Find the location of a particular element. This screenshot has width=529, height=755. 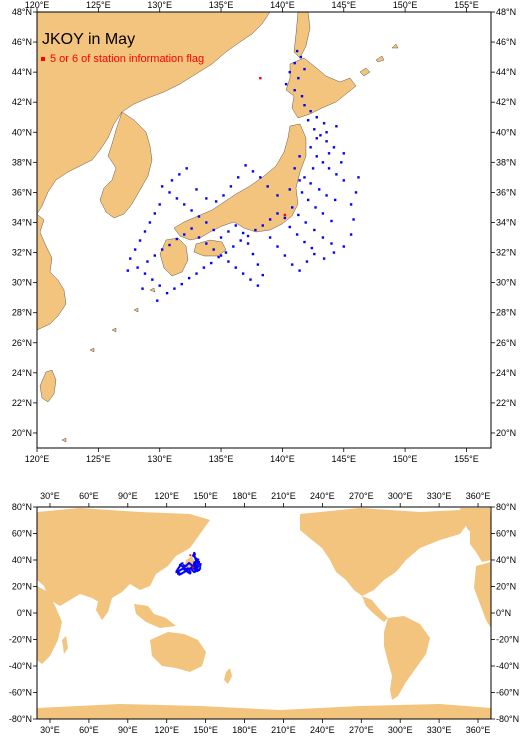

world-lon-label-bottom: 150°E is located at coordinates (205, 730).